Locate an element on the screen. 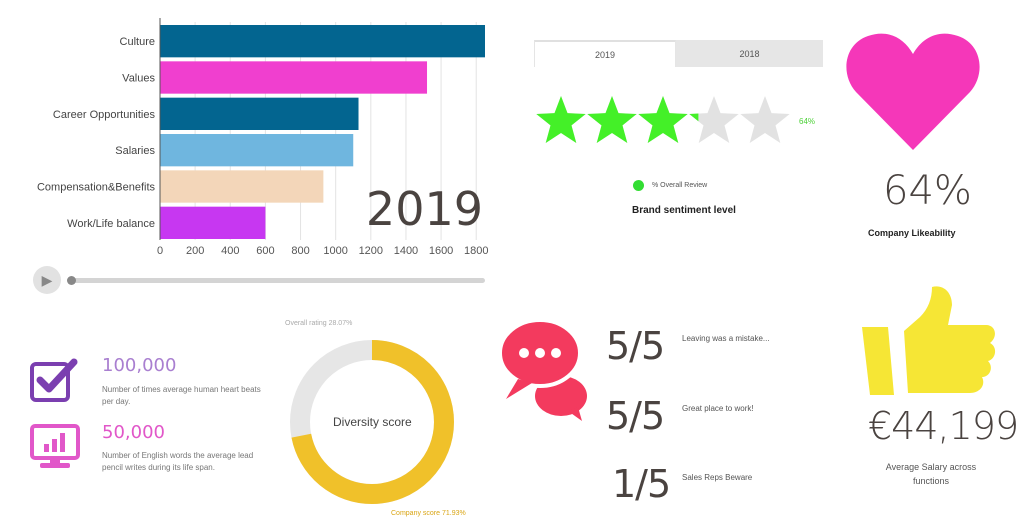 This screenshot has width=1024, height=529. star-rating is located at coordinates (663, 119).